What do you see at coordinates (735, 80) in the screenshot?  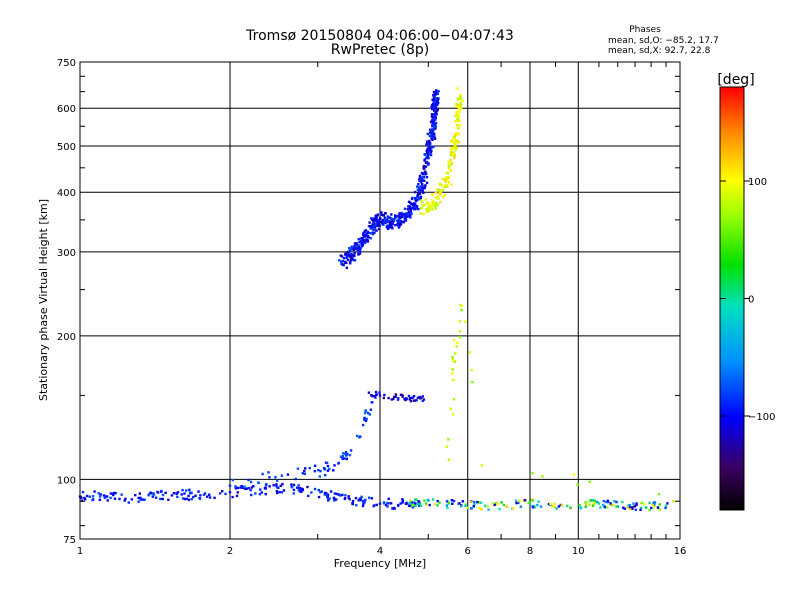 I see `colorbar-label: [deg]` at bounding box center [735, 80].